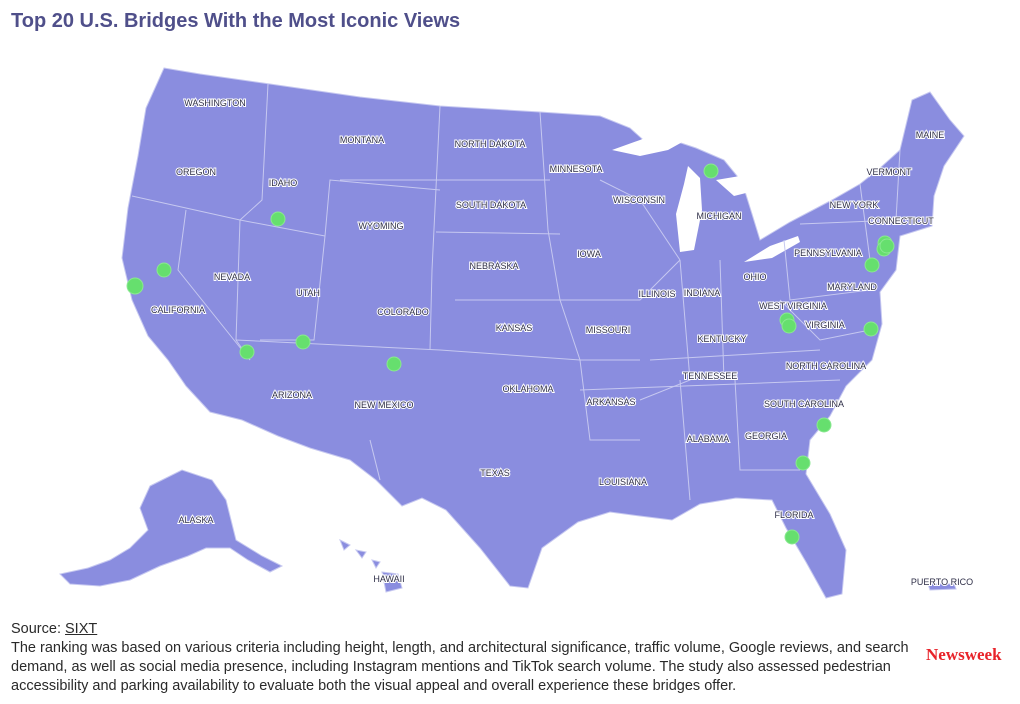 This screenshot has height=704, width=1020. What do you see at coordinates (383, 405) in the screenshot?
I see `state-label: NEW MEXICO` at bounding box center [383, 405].